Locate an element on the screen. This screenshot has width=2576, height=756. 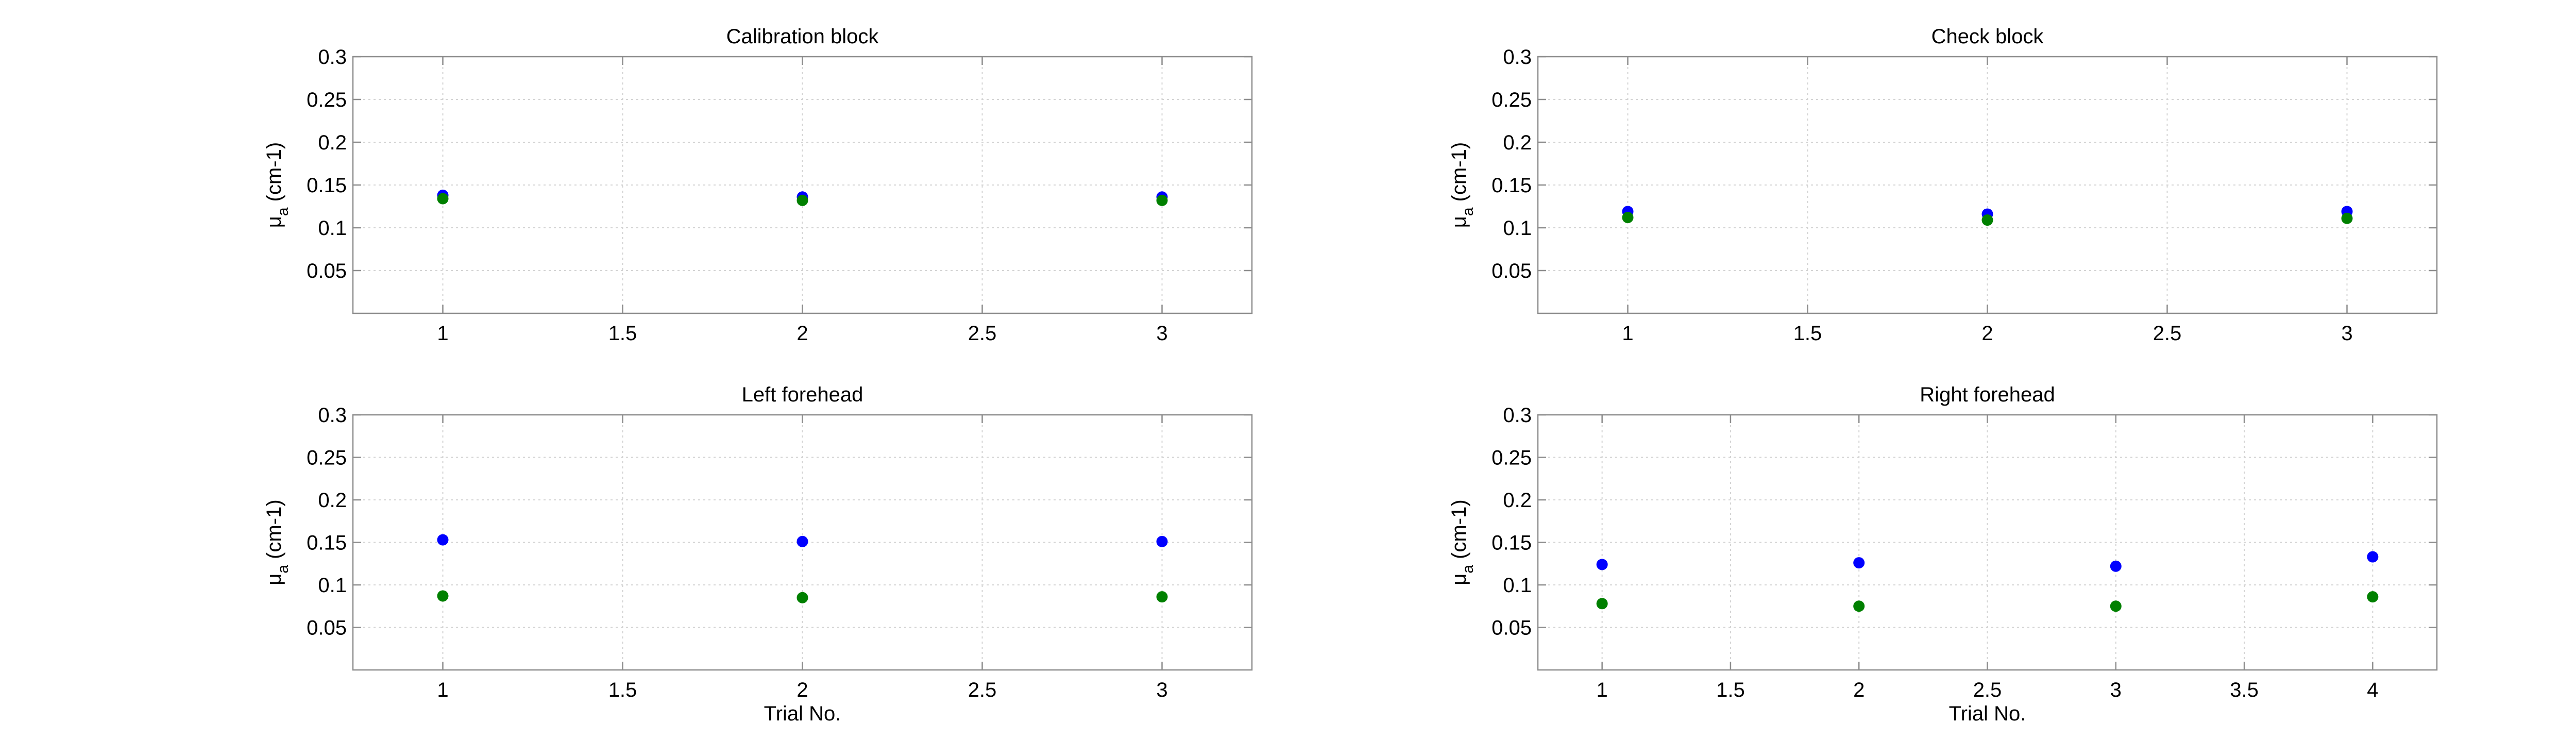
chart-title: Calibration block is located at coordinates (802, 36).